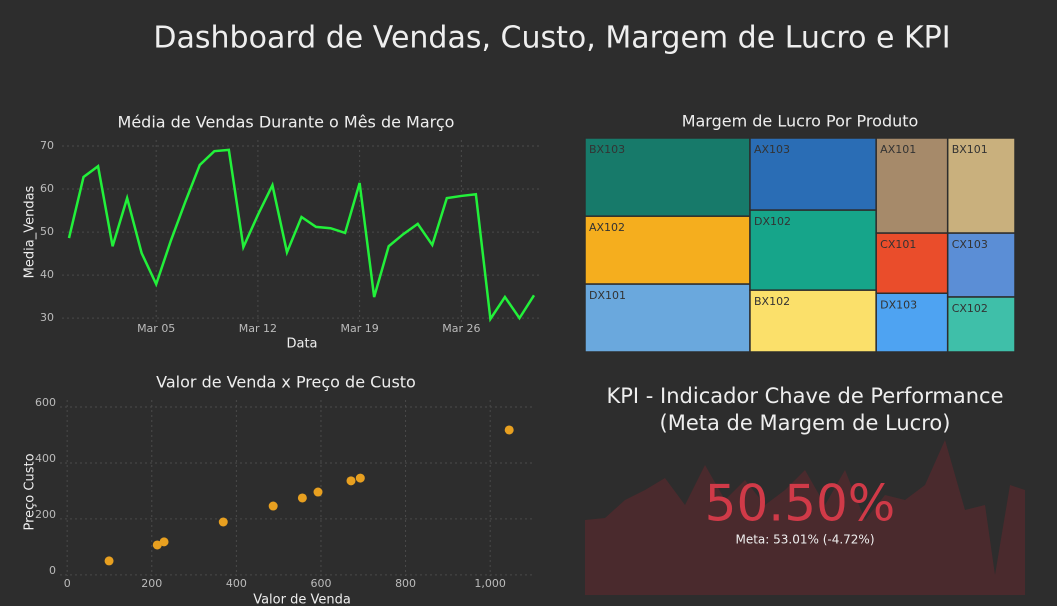 This screenshot has width=1057, height=606. Describe the element at coordinates (805, 396) in the screenshot. I see `kpi-title: KPI - Indicador Chave de Performance` at that location.